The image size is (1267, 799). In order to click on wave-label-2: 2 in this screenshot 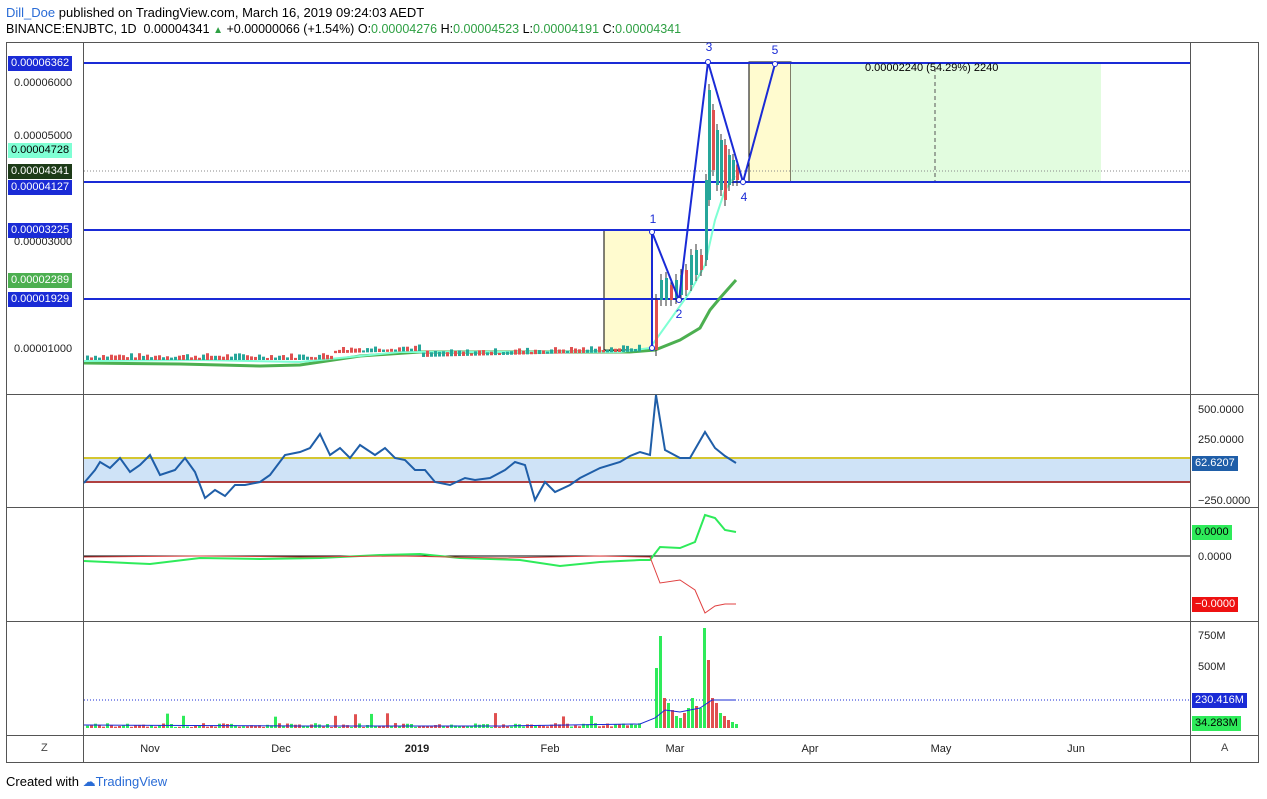, I will do `click(679, 314)`.